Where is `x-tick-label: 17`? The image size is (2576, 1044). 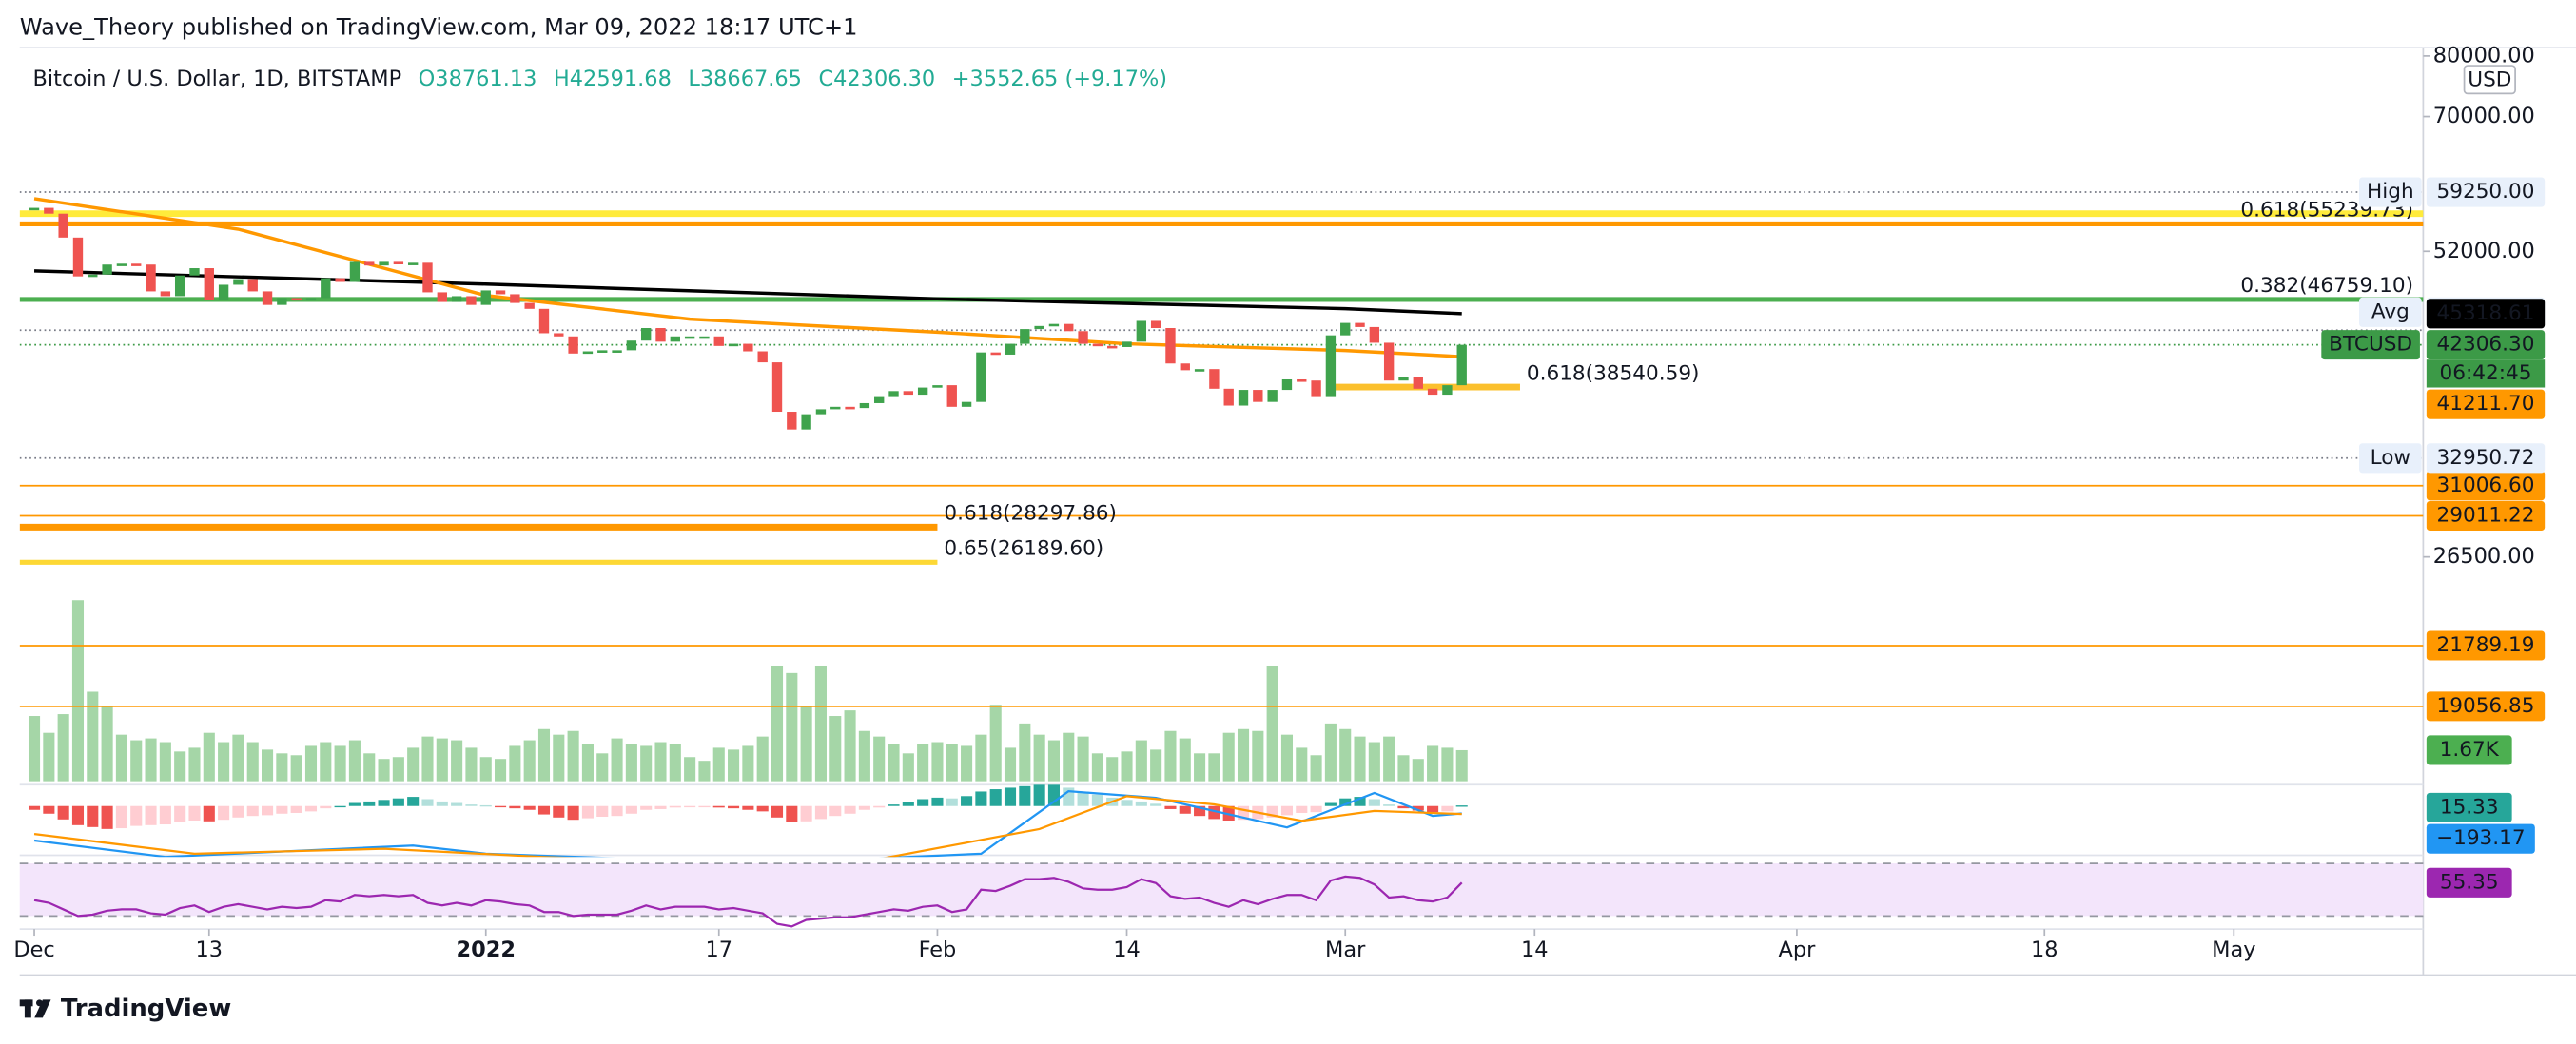
x-tick-label: 17 is located at coordinates (719, 950).